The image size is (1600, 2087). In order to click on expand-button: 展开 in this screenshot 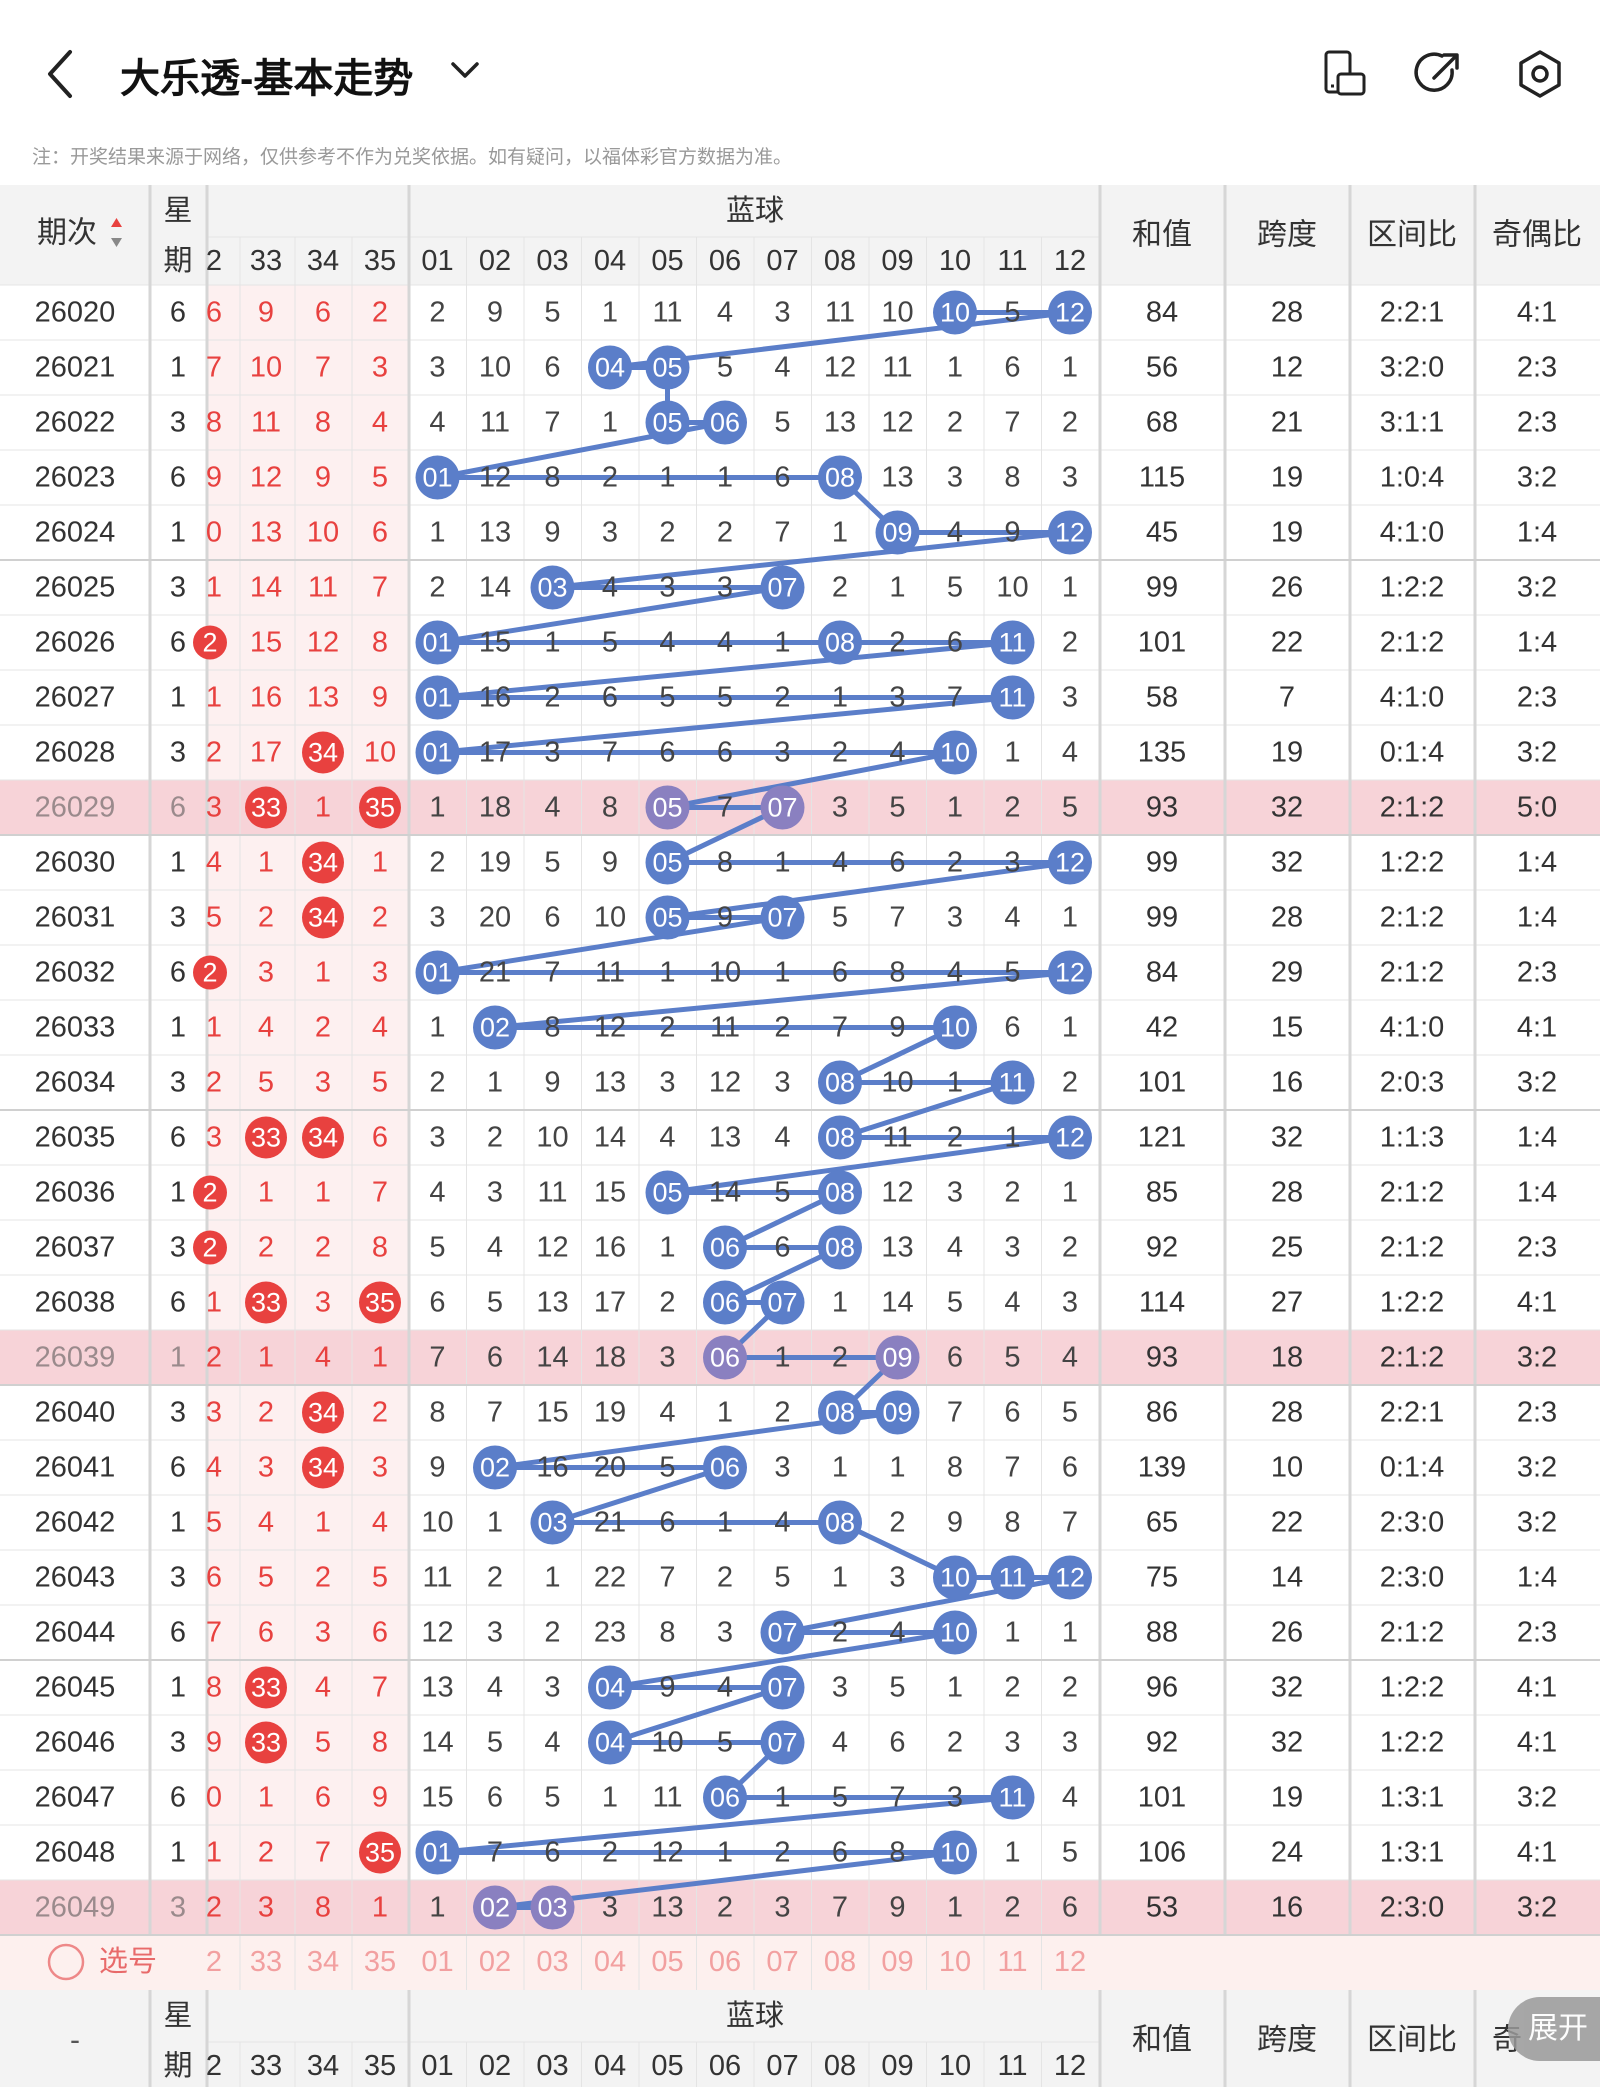, I will do `click(1554, 2029)`.